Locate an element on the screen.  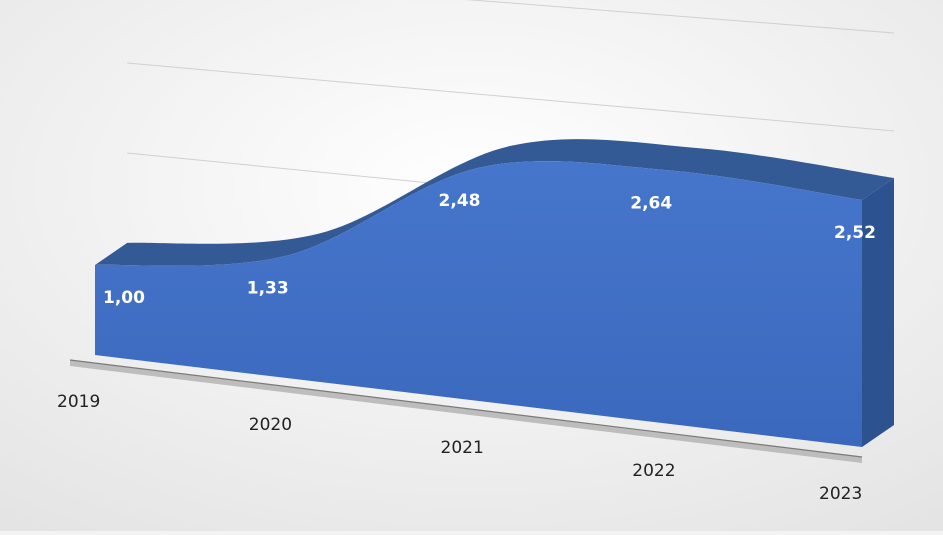
x-tick-label: 2021 is located at coordinates (462, 448).